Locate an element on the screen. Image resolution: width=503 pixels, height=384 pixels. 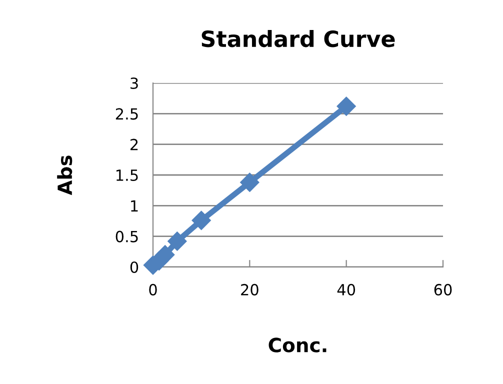
y-tick-label: 2.5 is located at coordinates (127, 114).